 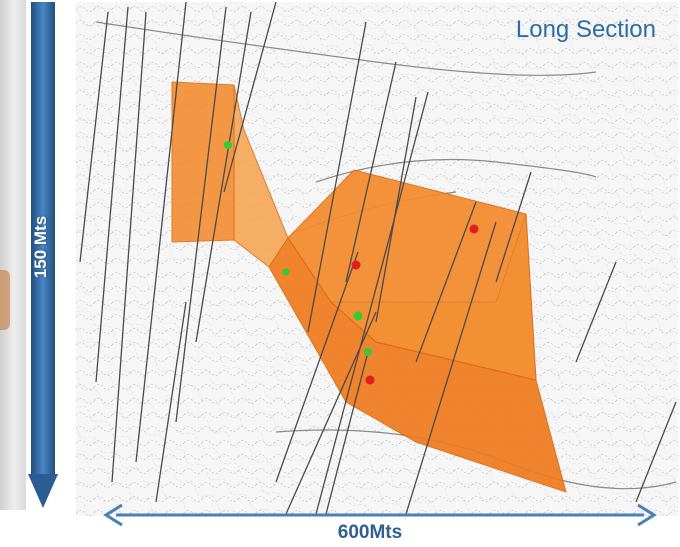 What do you see at coordinates (13, 255) in the screenshot?
I see `terrain-side-view` at bounding box center [13, 255].